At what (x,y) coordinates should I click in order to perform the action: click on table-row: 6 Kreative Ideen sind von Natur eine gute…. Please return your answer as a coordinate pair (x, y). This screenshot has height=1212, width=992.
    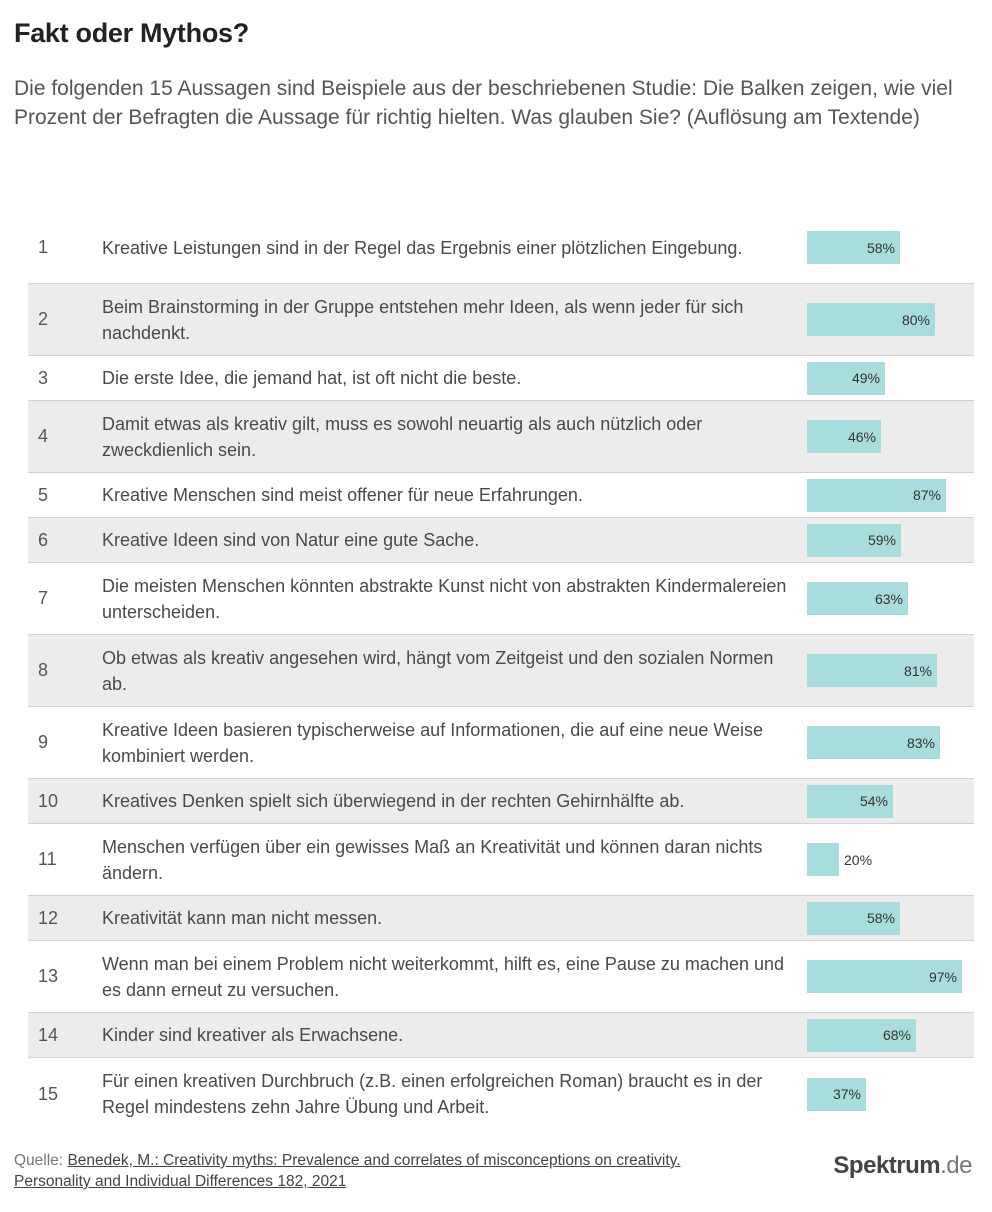
    Looking at the image, I should click on (501, 540).